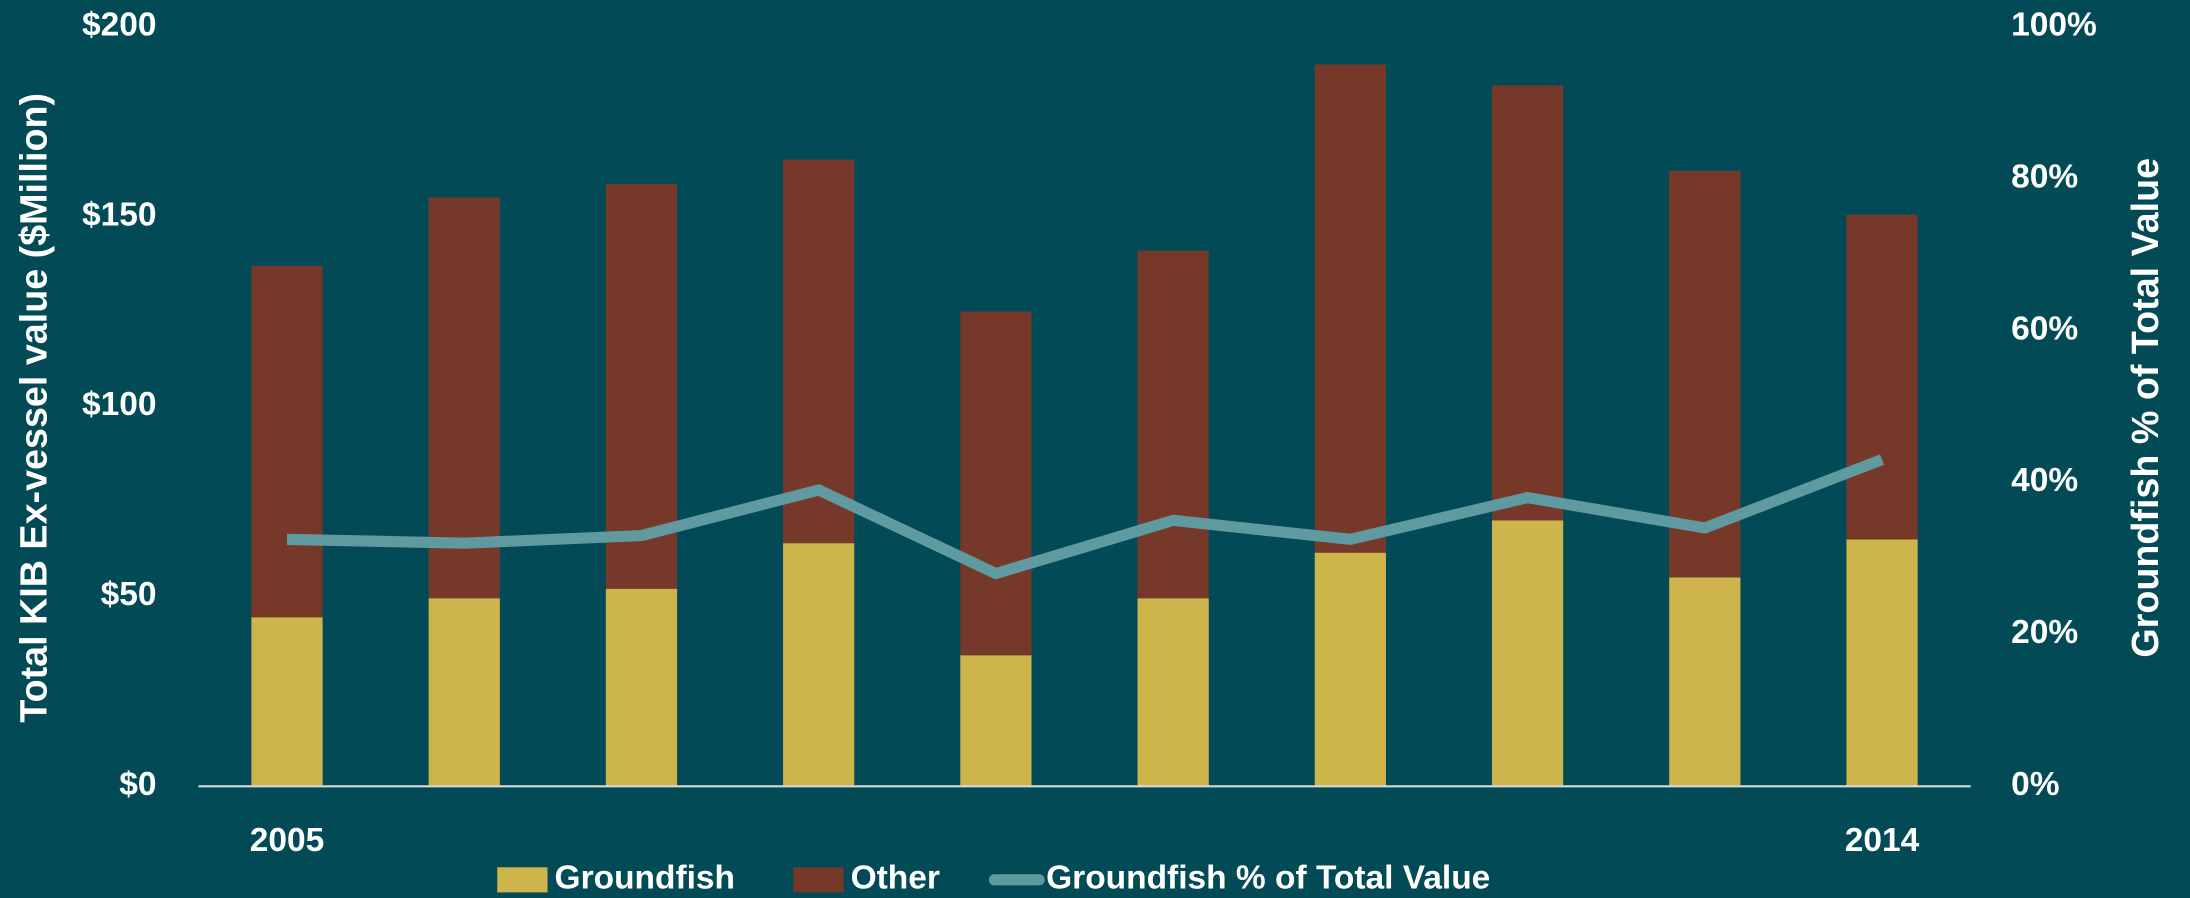 This screenshot has height=898, width=2190. I want to click on y-tick-label: $150, so click(119, 214).